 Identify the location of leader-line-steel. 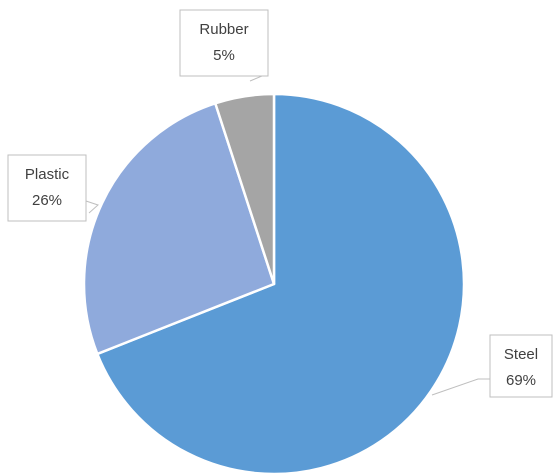
(461, 387).